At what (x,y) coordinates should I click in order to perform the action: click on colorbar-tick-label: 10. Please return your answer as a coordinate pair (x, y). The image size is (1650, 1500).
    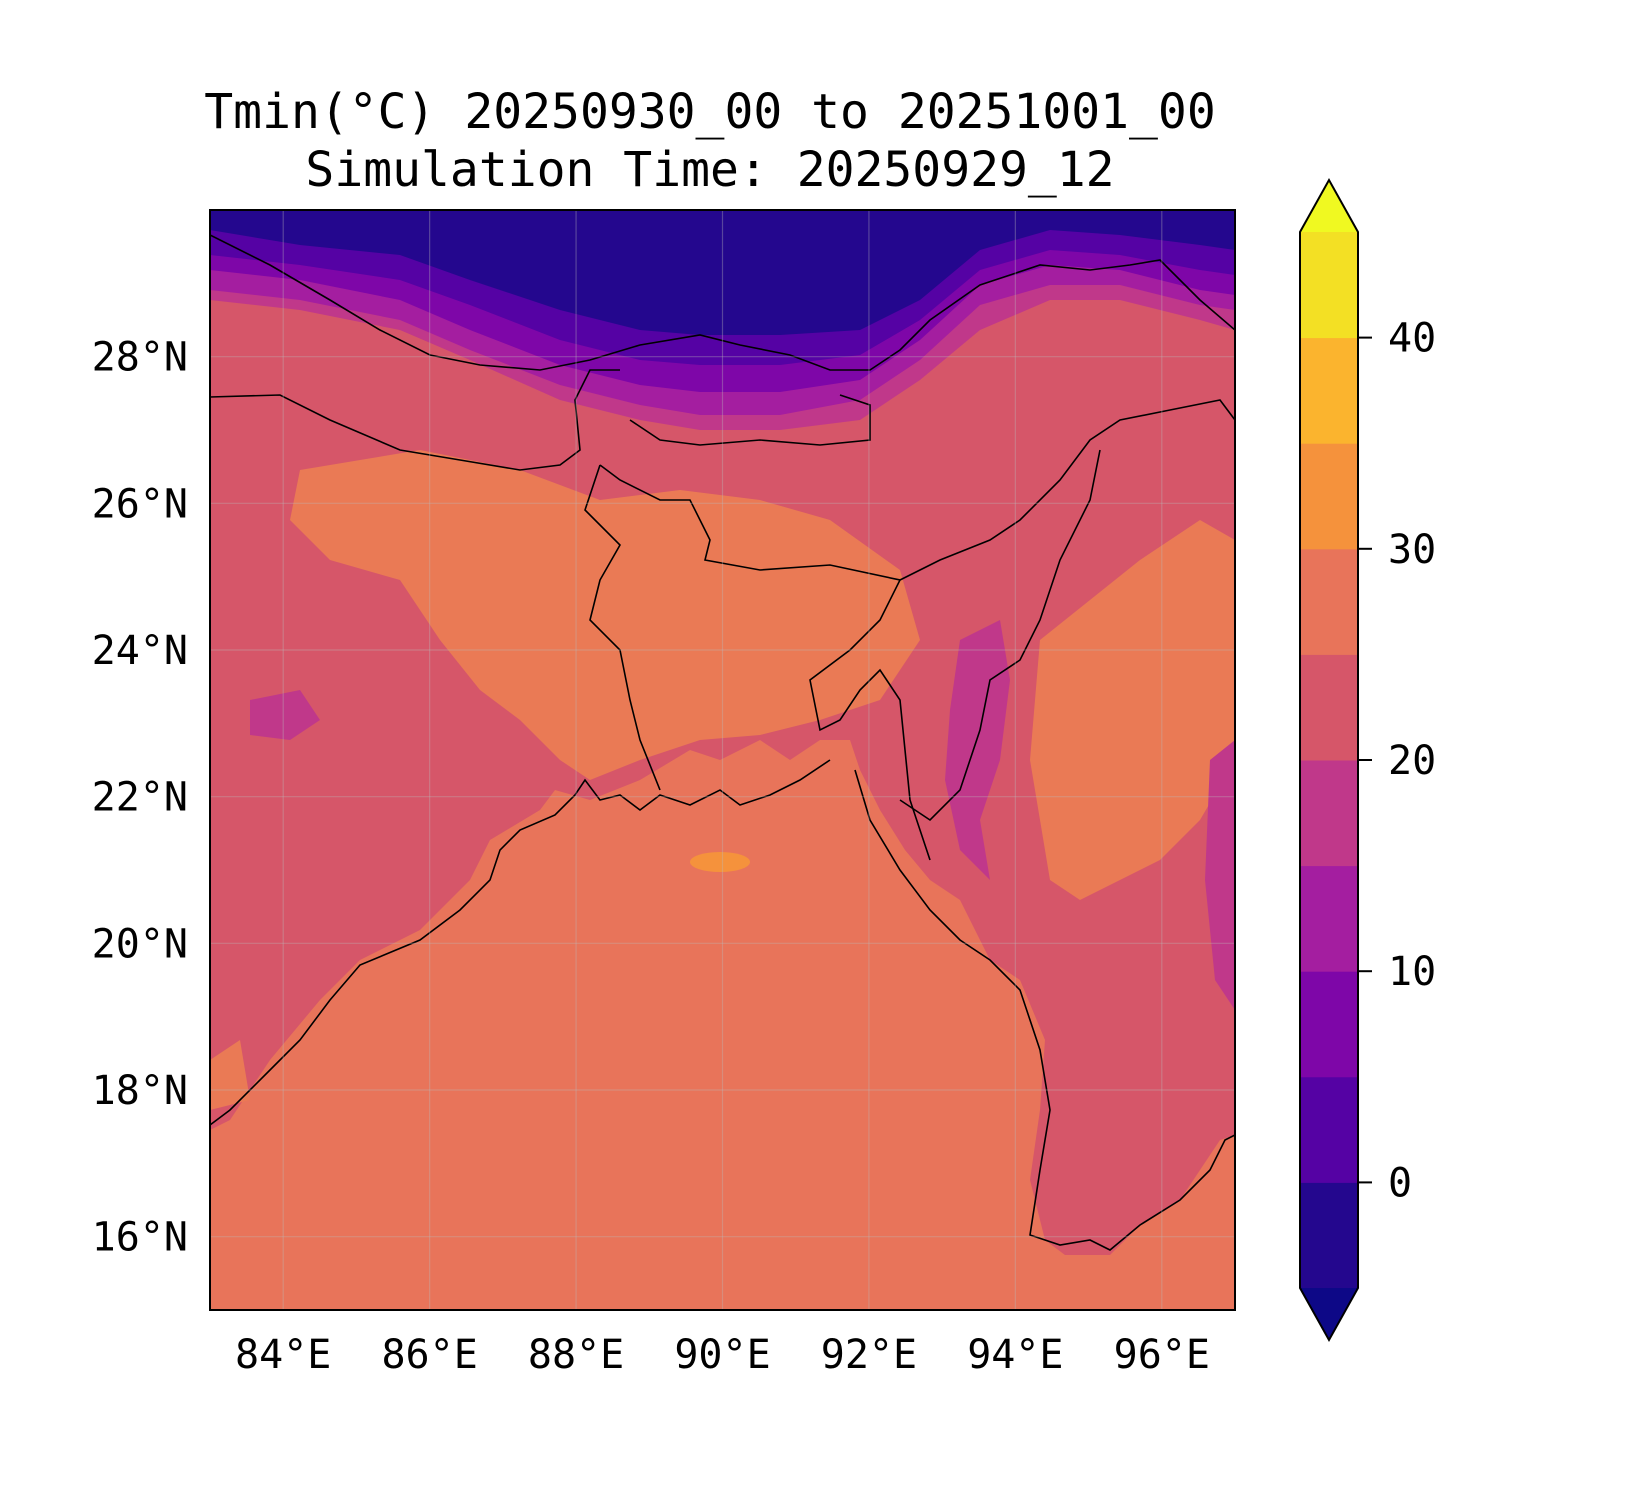
    Looking at the image, I should click on (1412, 972).